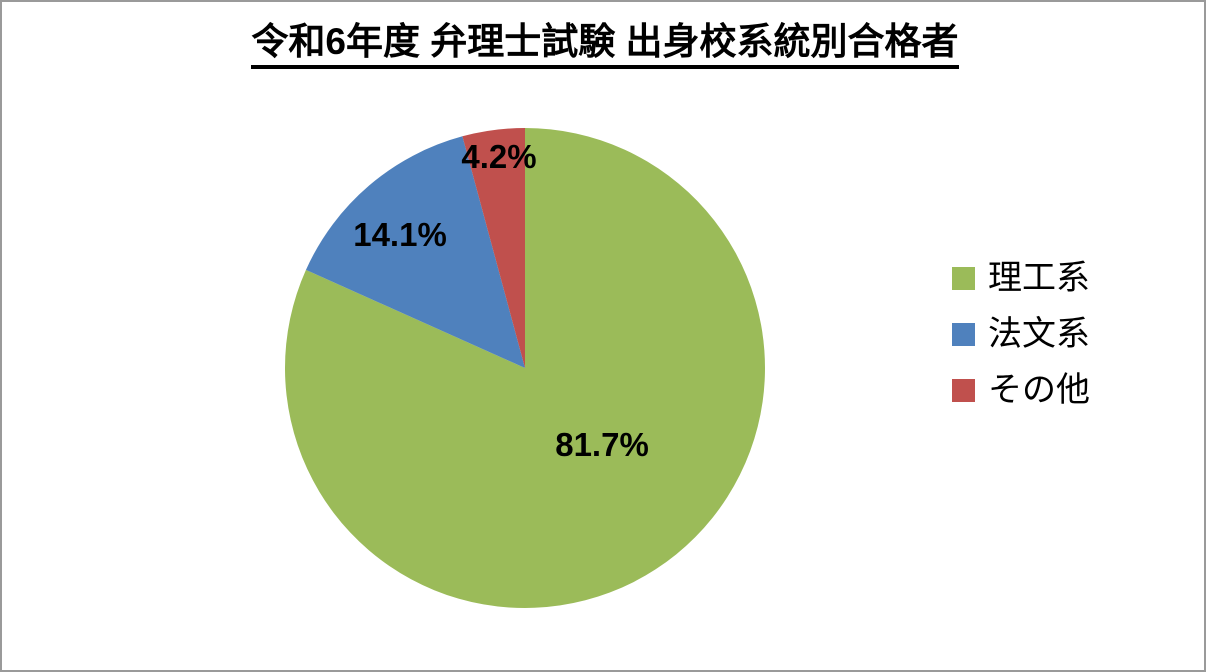 This screenshot has width=1206, height=672. Describe the element at coordinates (963, 390) in the screenshot. I see `legend-swatch-red-icon` at that location.